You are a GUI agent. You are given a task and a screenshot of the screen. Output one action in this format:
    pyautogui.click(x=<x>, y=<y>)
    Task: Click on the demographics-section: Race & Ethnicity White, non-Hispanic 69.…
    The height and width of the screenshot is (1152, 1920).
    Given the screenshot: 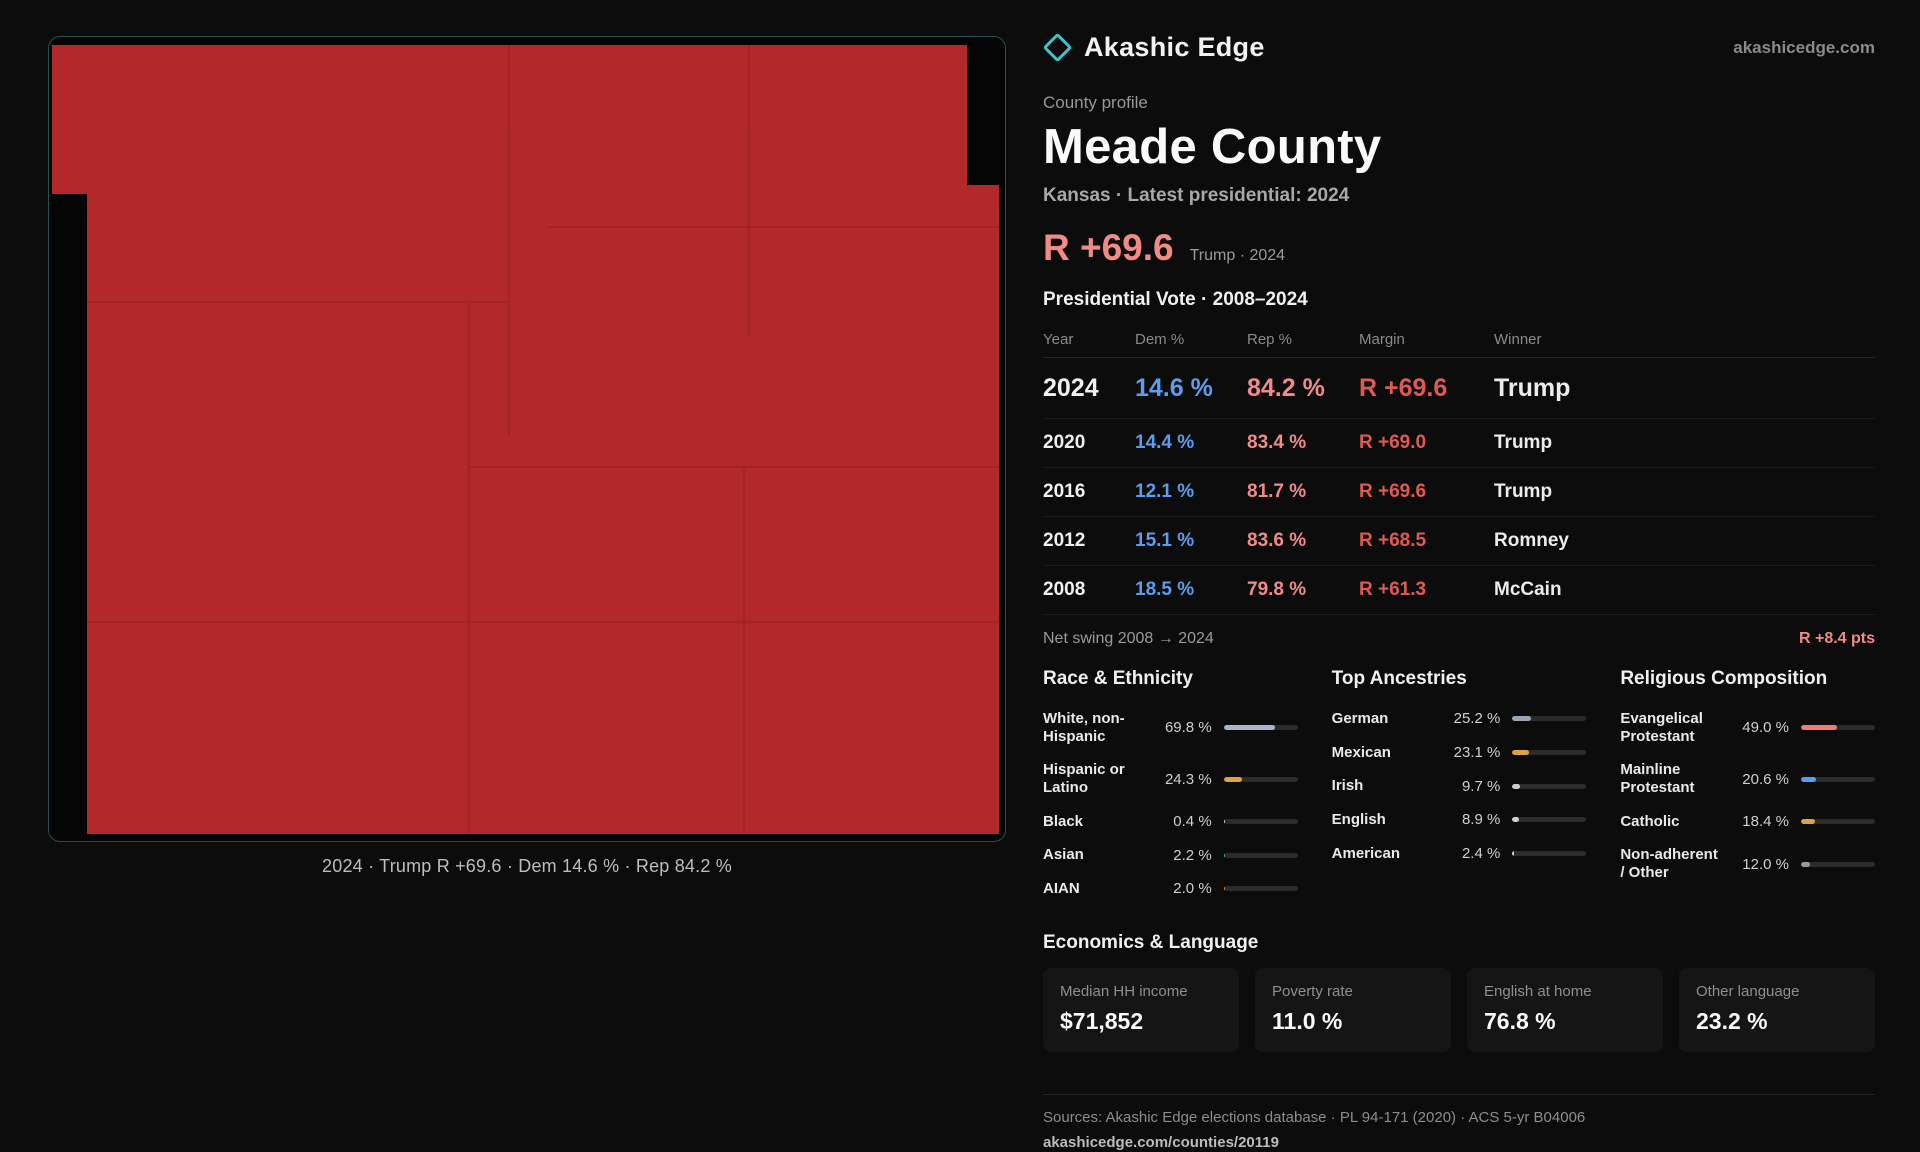 What is the action you would take?
    pyautogui.click(x=1459, y=787)
    